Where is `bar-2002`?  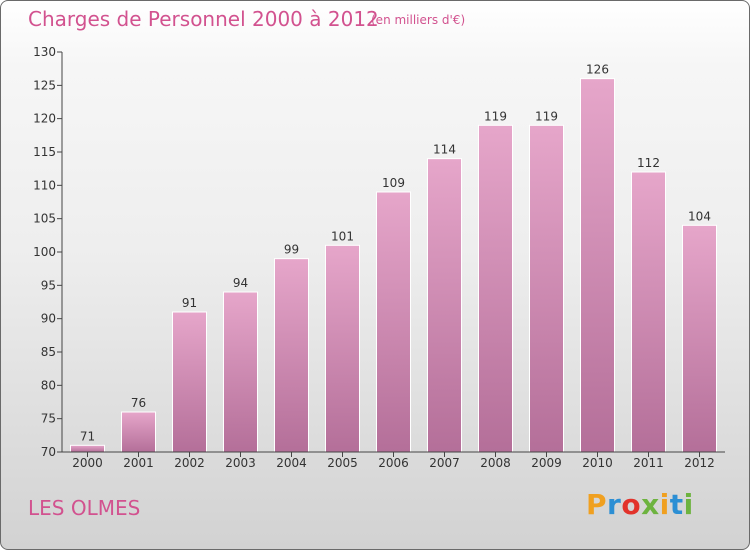
bar-2002 is located at coordinates (189, 382).